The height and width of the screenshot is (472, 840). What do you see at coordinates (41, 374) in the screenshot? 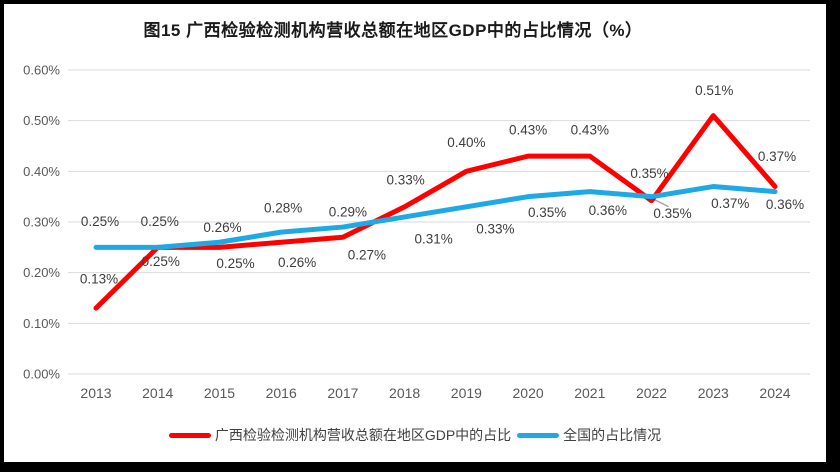
I see `y-tick-label: 0.00%` at bounding box center [41, 374].